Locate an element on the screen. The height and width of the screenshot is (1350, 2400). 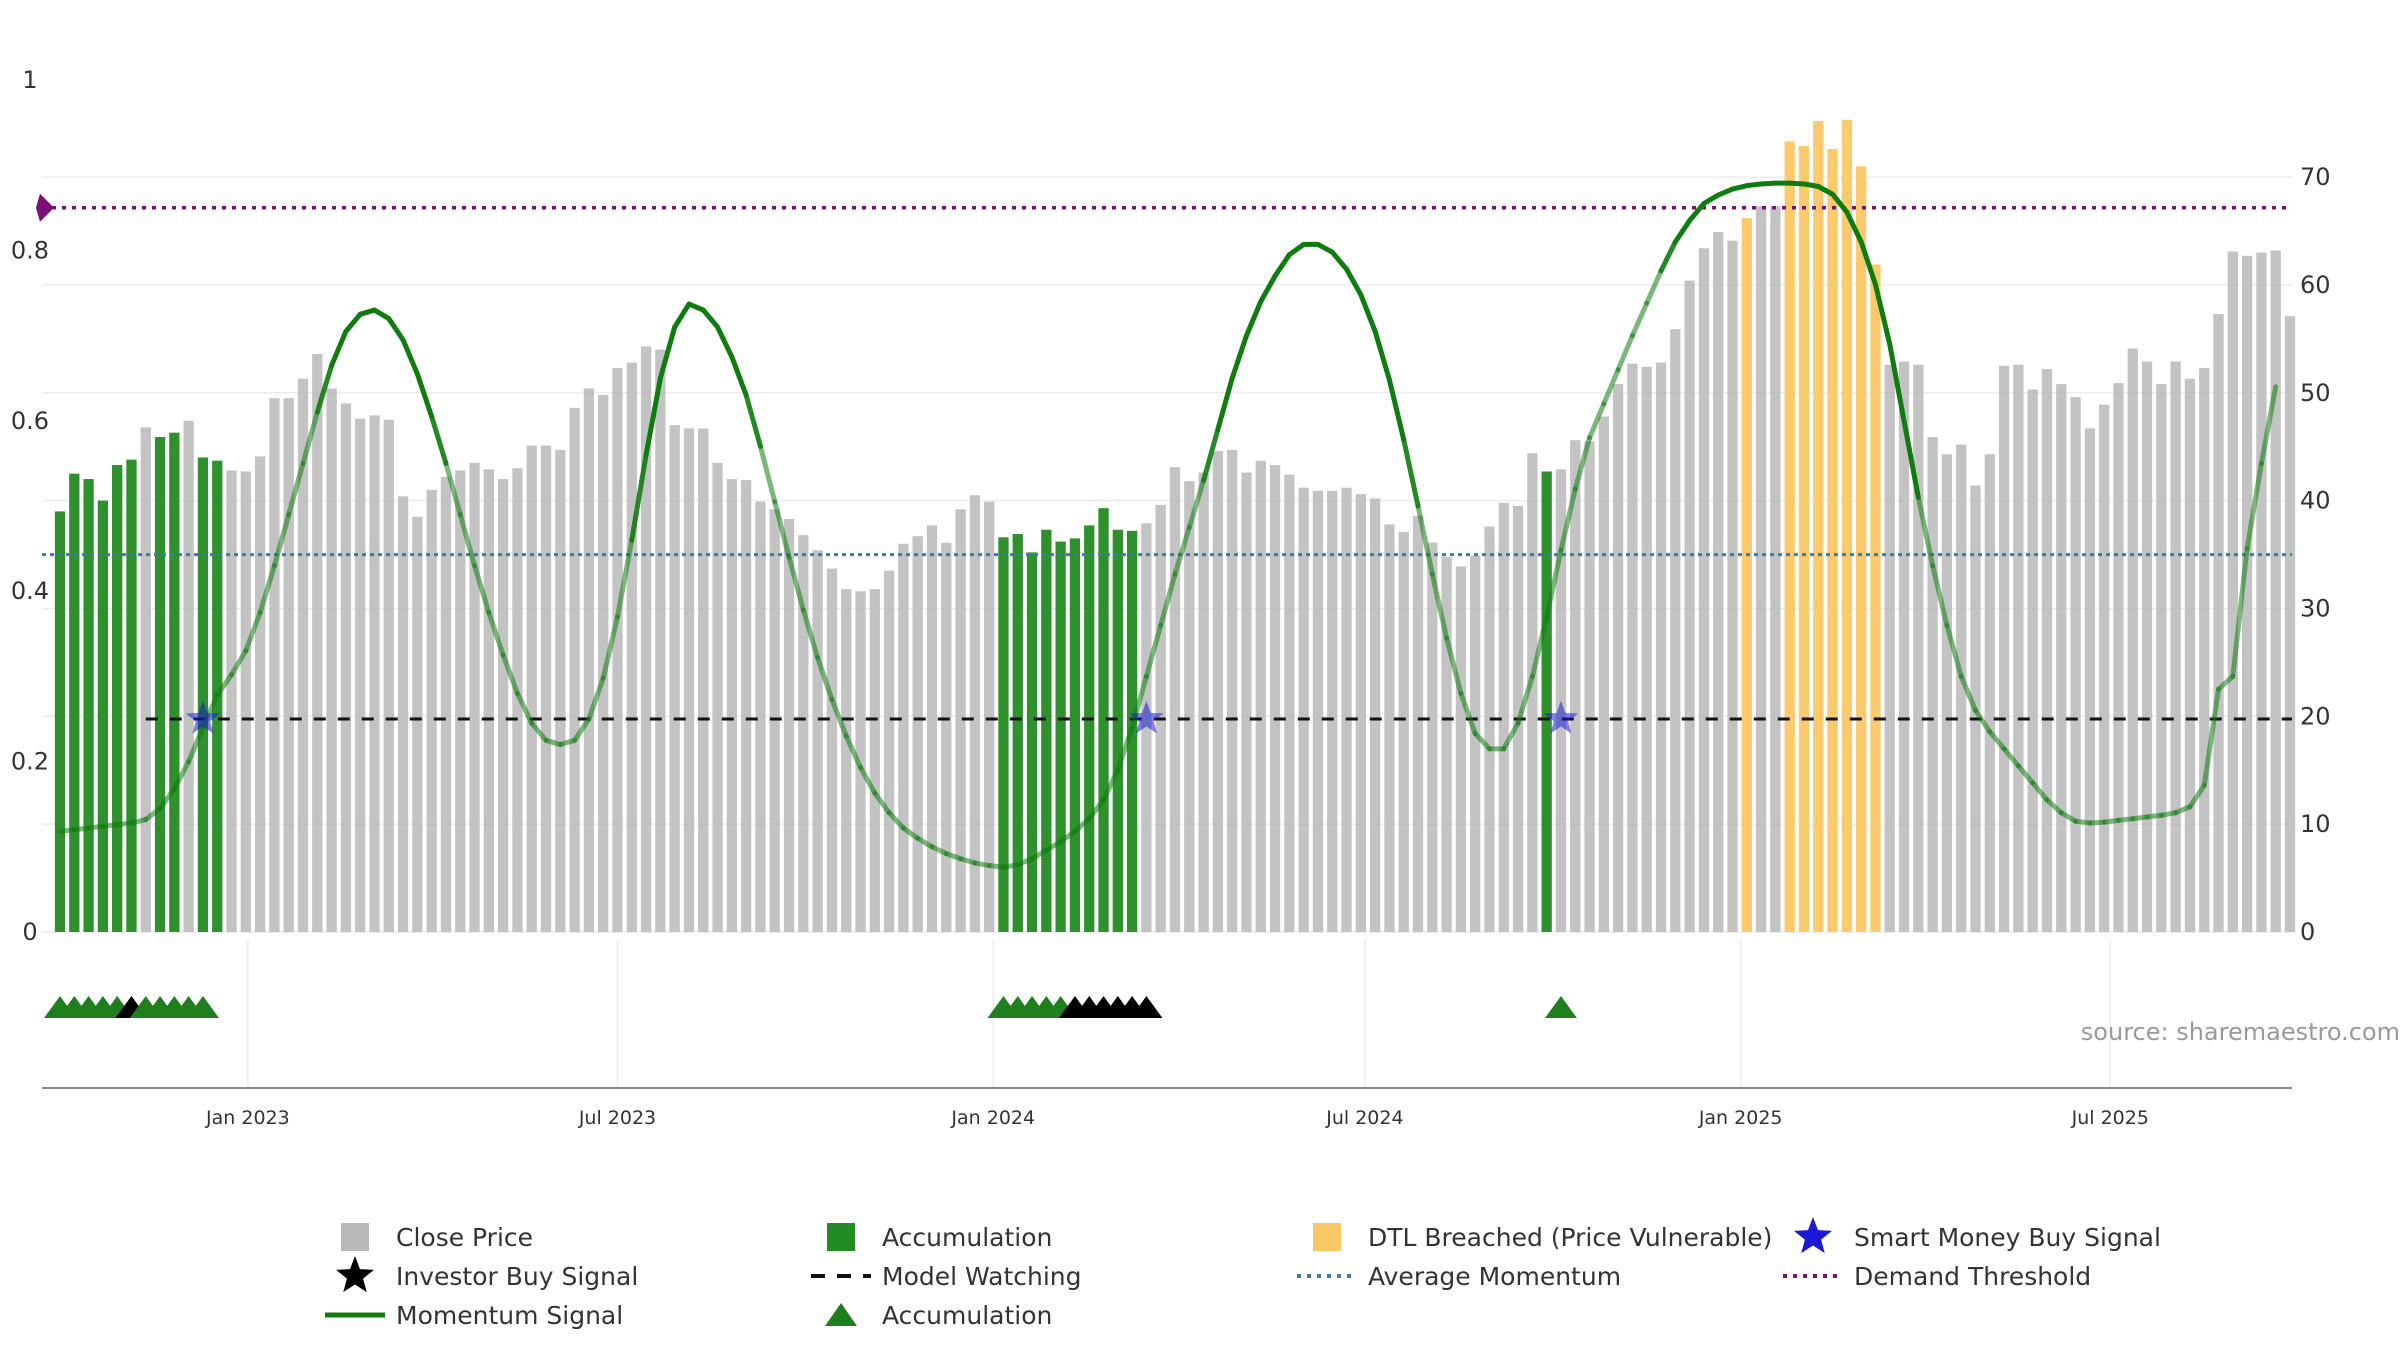
left-axis-tick-label: 0.6 is located at coordinates (30, 421).